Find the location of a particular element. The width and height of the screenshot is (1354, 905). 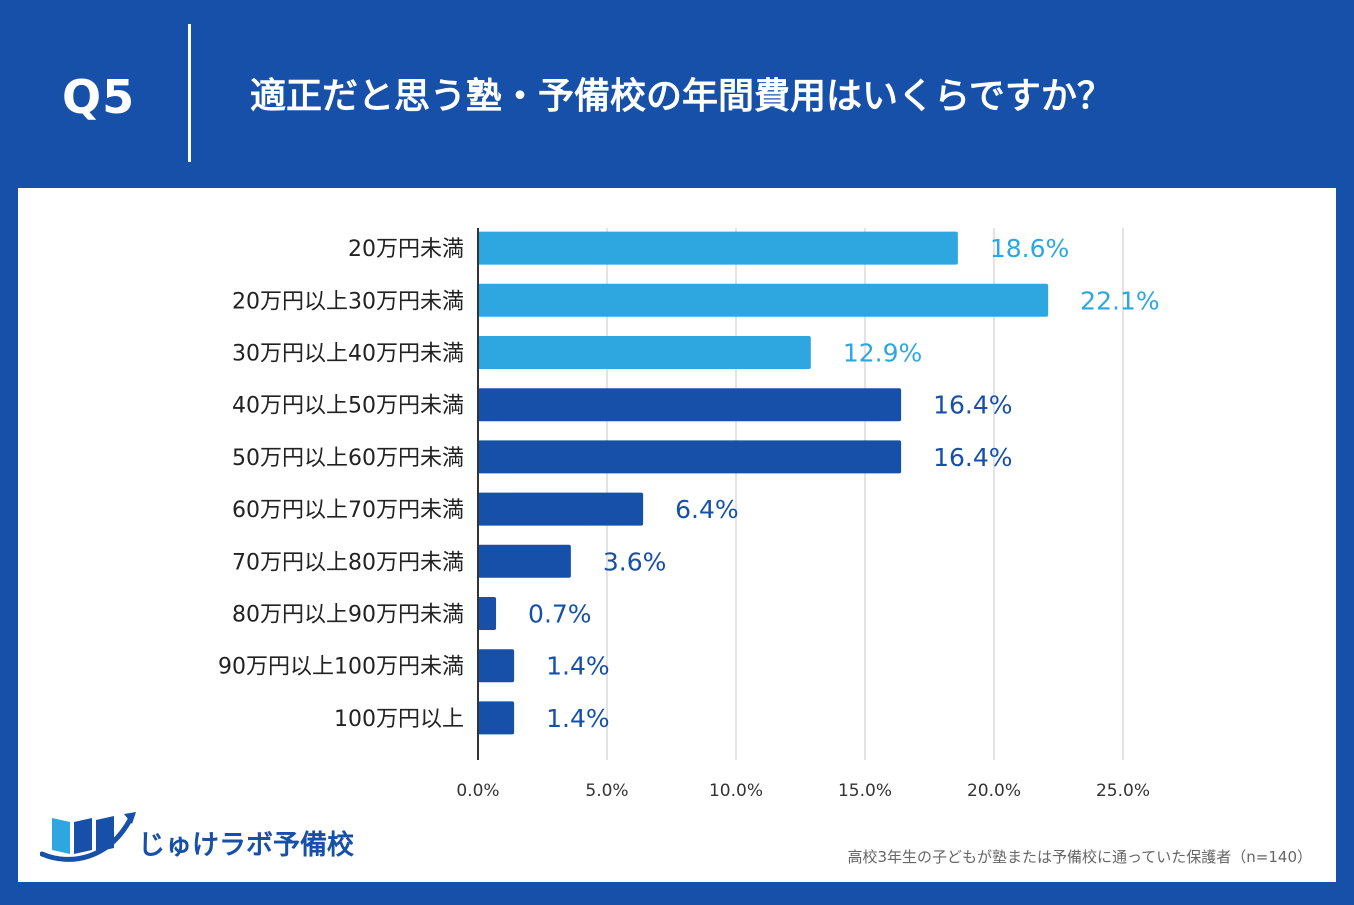

x-tick-label: 0.0% is located at coordinates (477, 791).